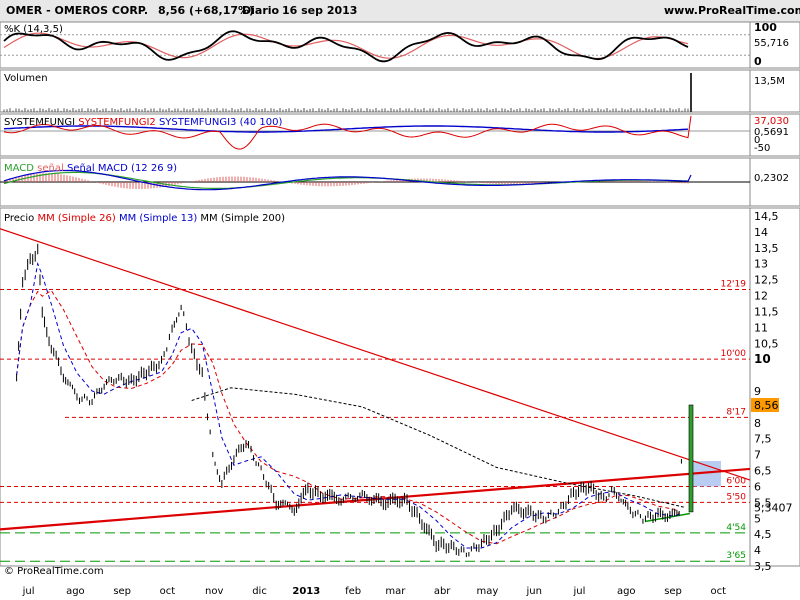 The height and width of the screenshot is (600, 800). What do you see at coordinates (766, 311) in the screenshot?
I see `price-tick-label: 11,5` at bounding box center [766, 311].